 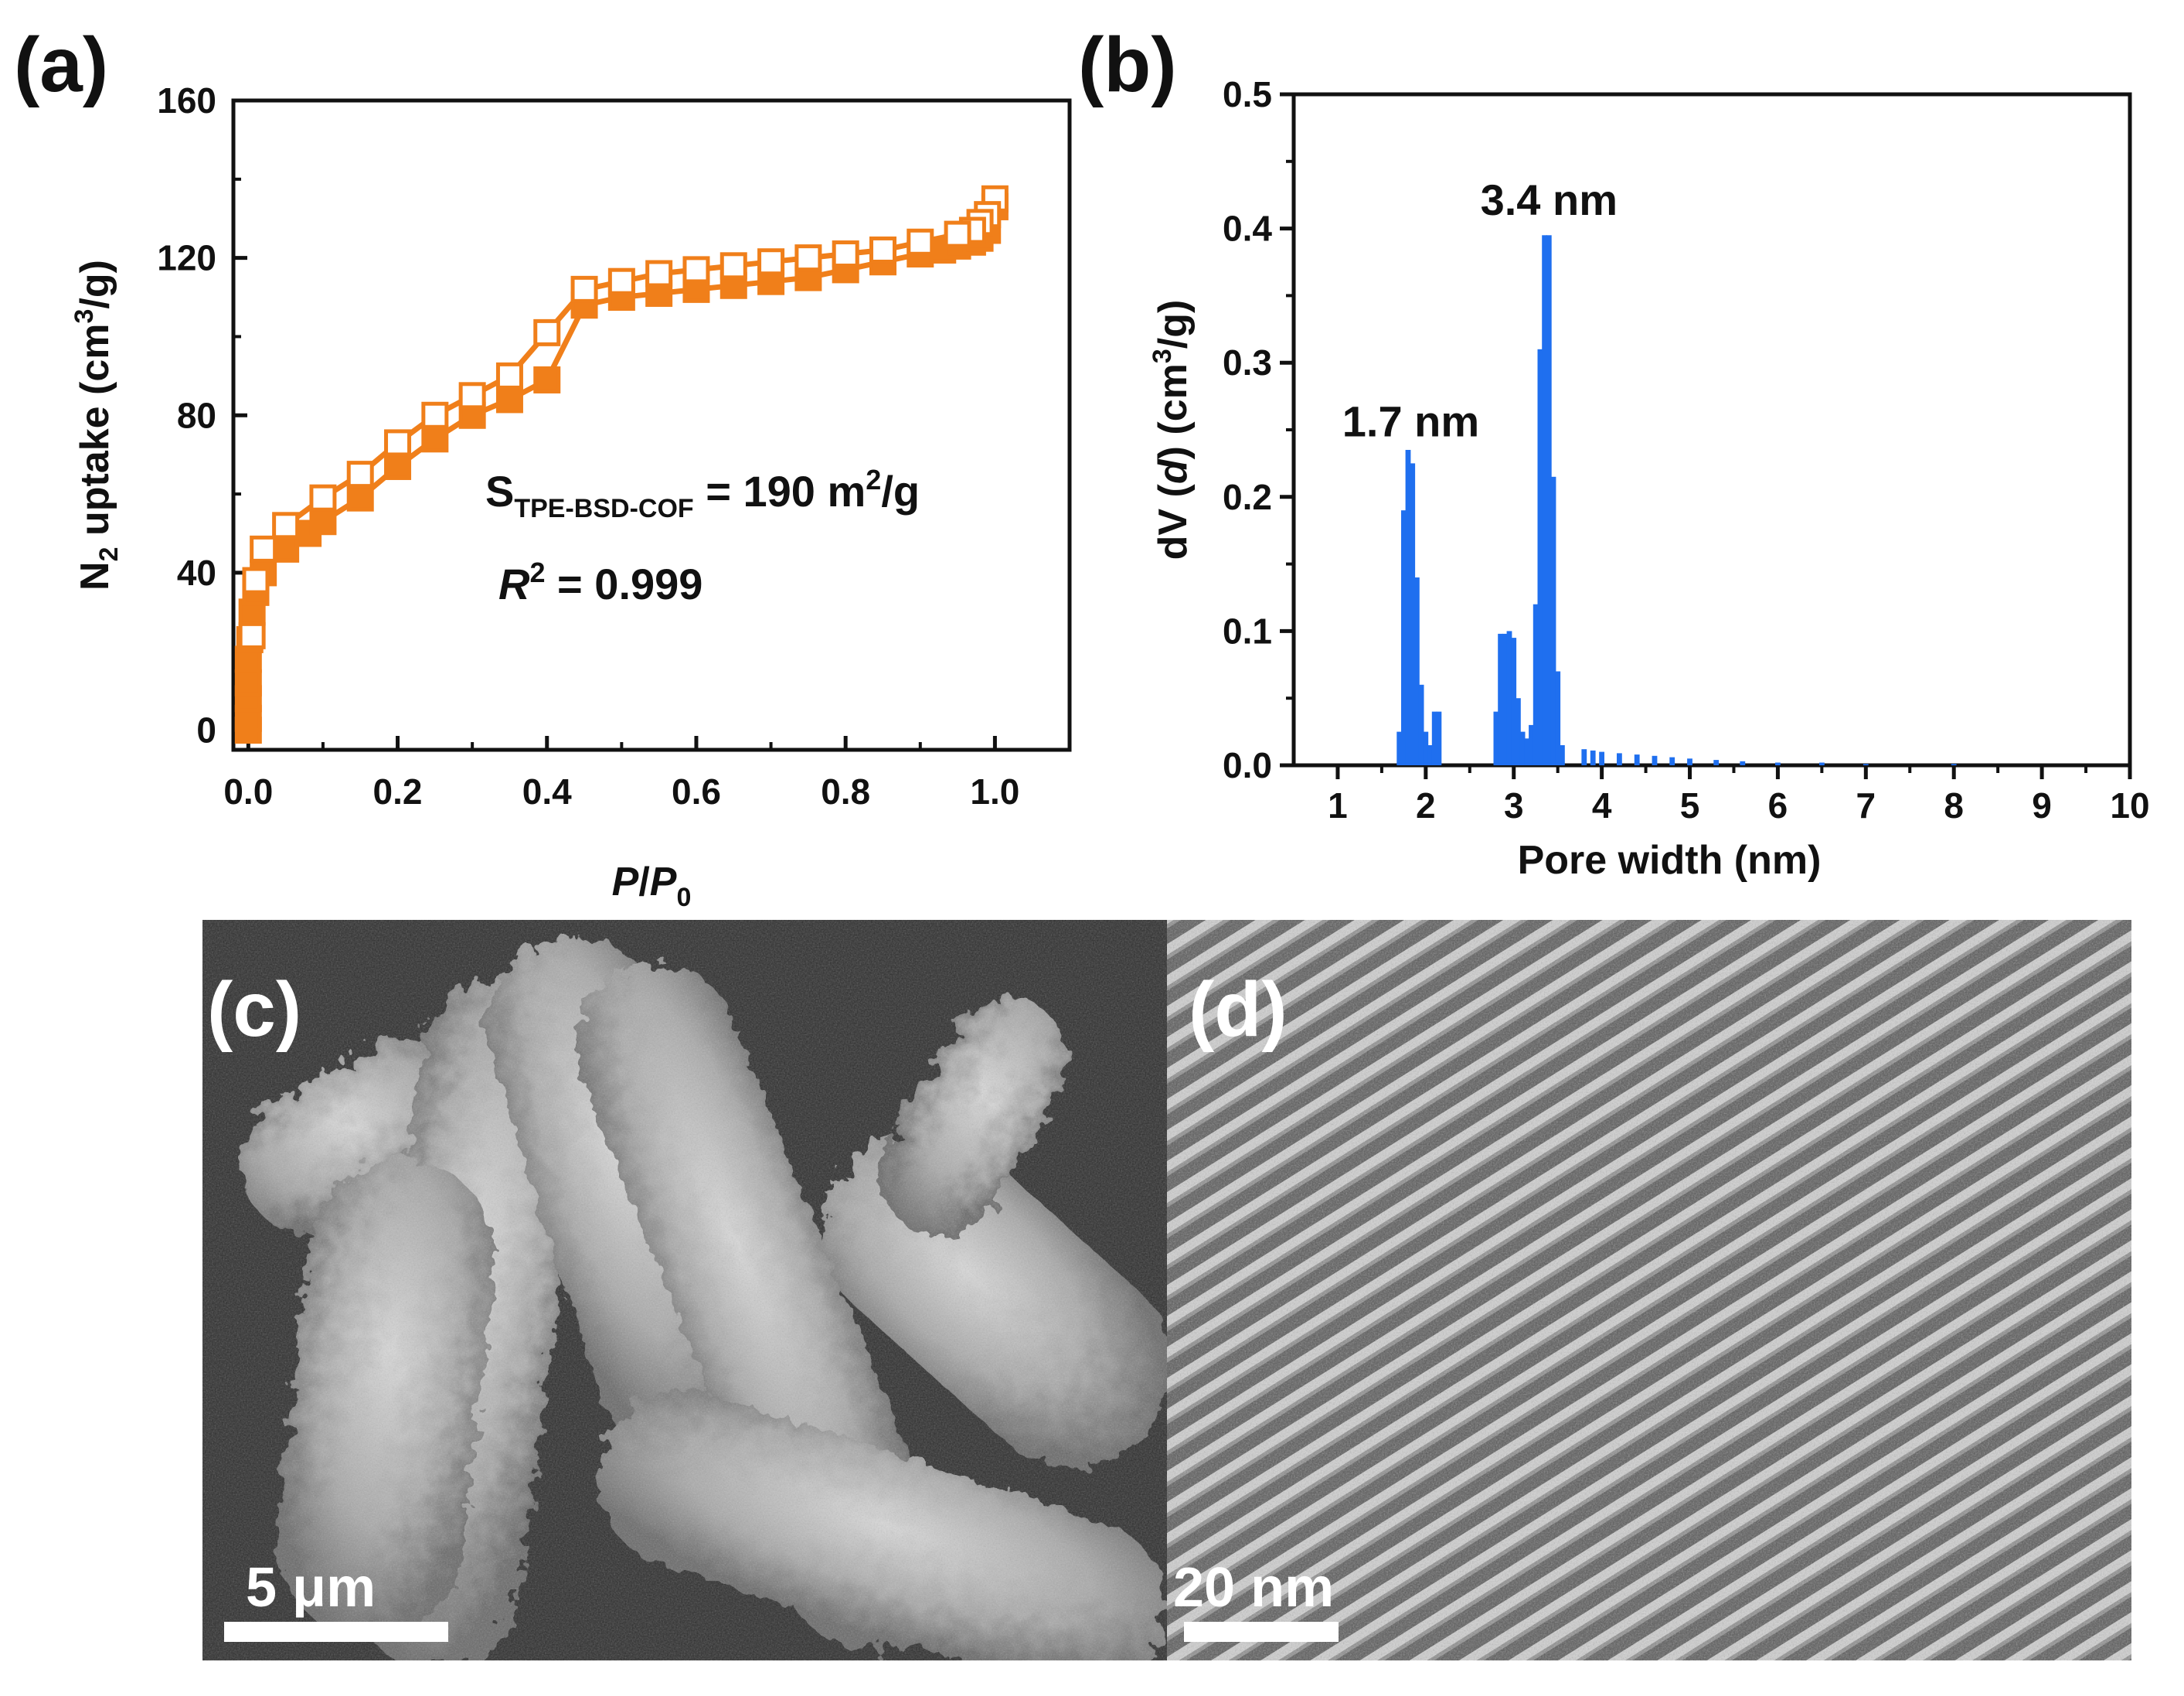 I want to click on x-axis-title: Pore width (nm), so click(x=1670, y=861).